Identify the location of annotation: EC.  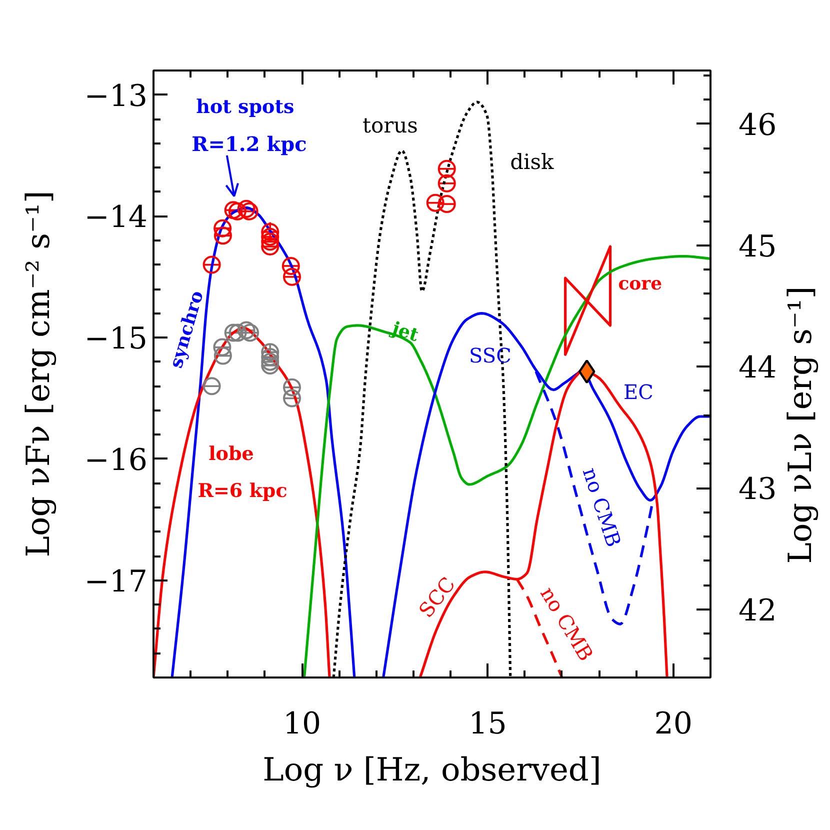
(639, 392).